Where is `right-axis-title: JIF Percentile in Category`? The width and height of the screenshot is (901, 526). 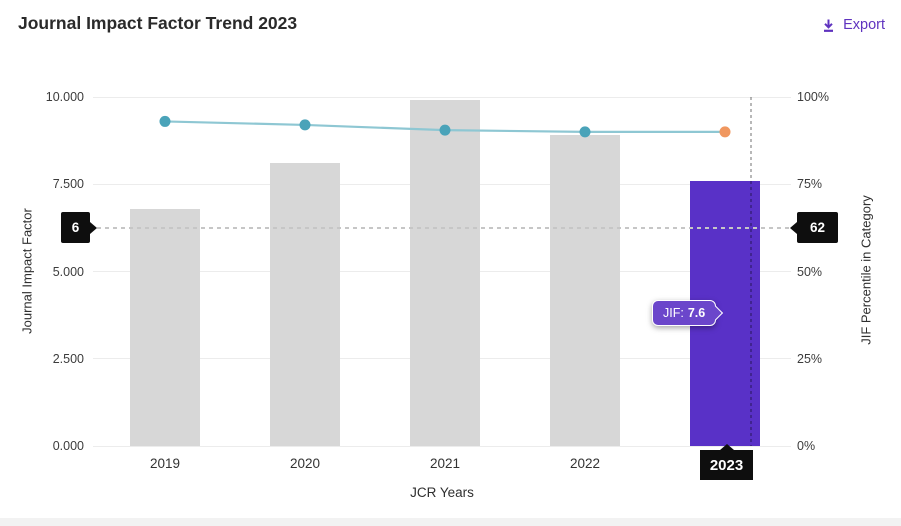
right-axis-title: JIF Percentile in Category is located at coordinates (866, 270).